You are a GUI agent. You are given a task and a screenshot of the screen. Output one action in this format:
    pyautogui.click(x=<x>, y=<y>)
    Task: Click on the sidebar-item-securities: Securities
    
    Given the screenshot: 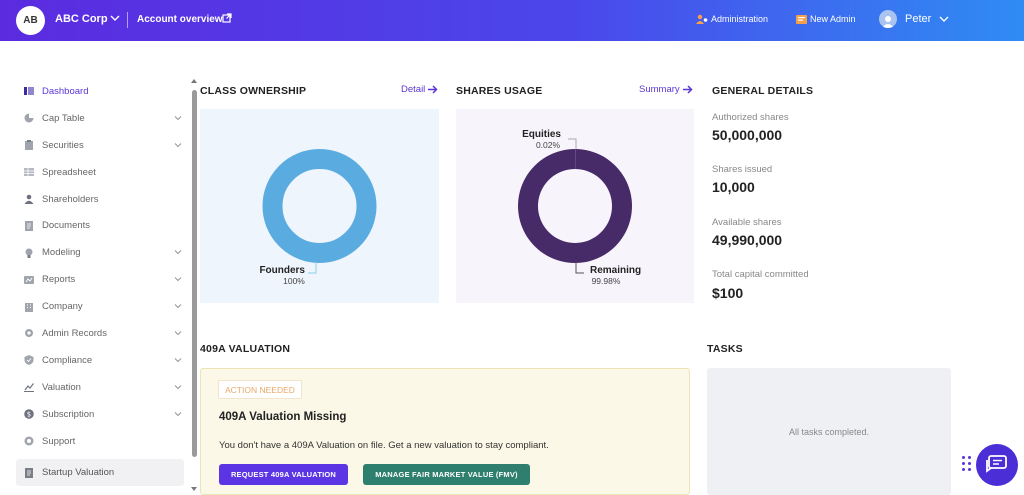 What is the action you would take?
    pyautogui.click(x=100, y=145)
    